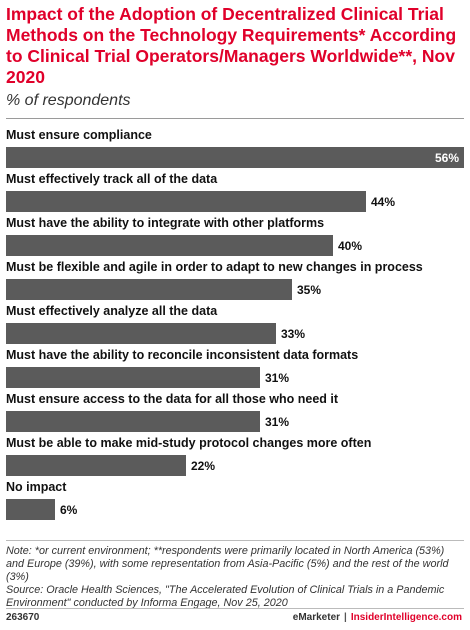 This screenshot has height=630, width=470. Describe the element at coordinates (23, 617) in the screenshot. I see `chart-id: 263670` at that location.